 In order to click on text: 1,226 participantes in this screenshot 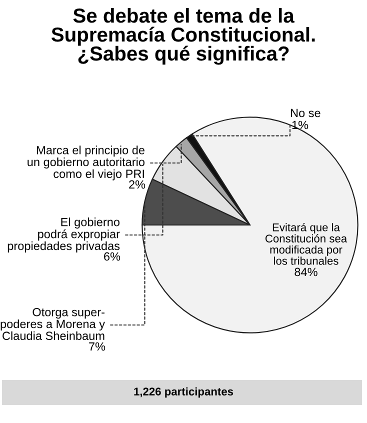, I will do `click(184, 392)`.